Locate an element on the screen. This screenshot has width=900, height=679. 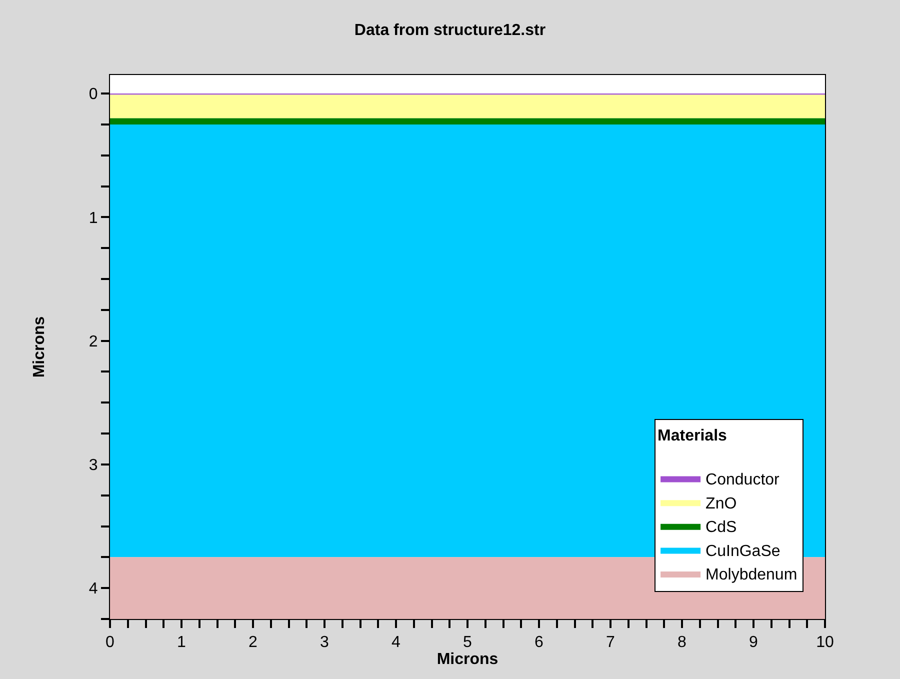
legend-title: Materials is located at coordinates (693, 436).